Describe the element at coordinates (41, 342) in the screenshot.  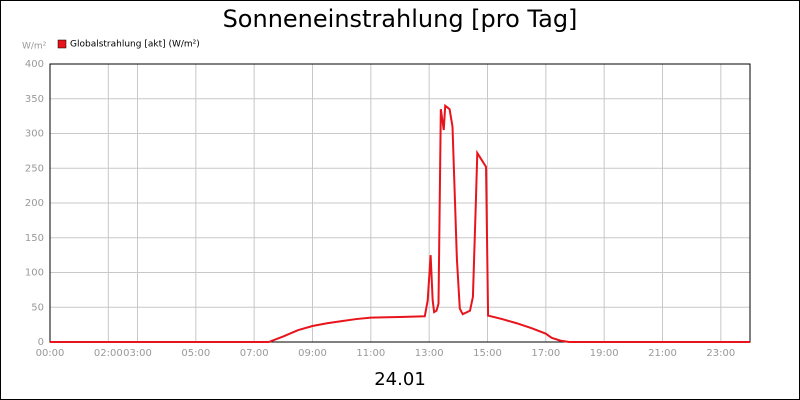
I see `y-tick-label: 0` at that location.